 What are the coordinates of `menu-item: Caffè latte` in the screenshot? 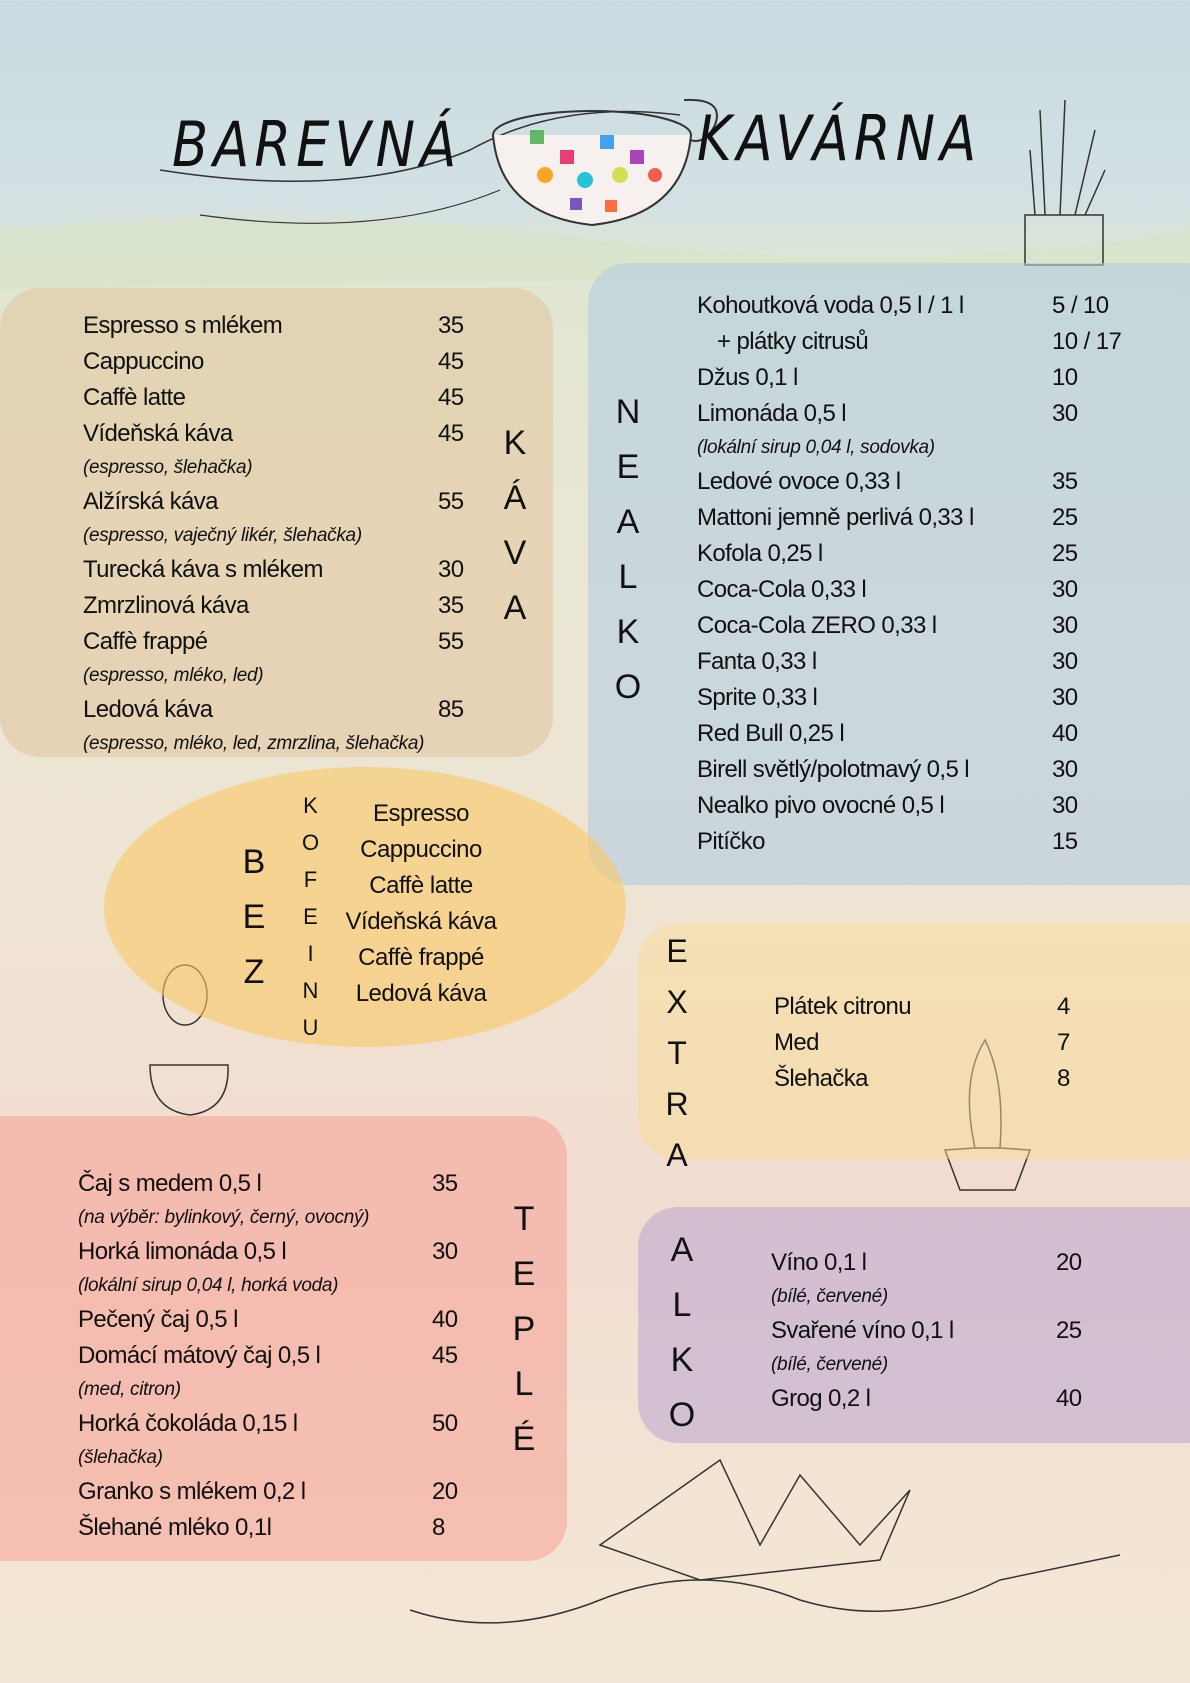 It's located at (421, 885).